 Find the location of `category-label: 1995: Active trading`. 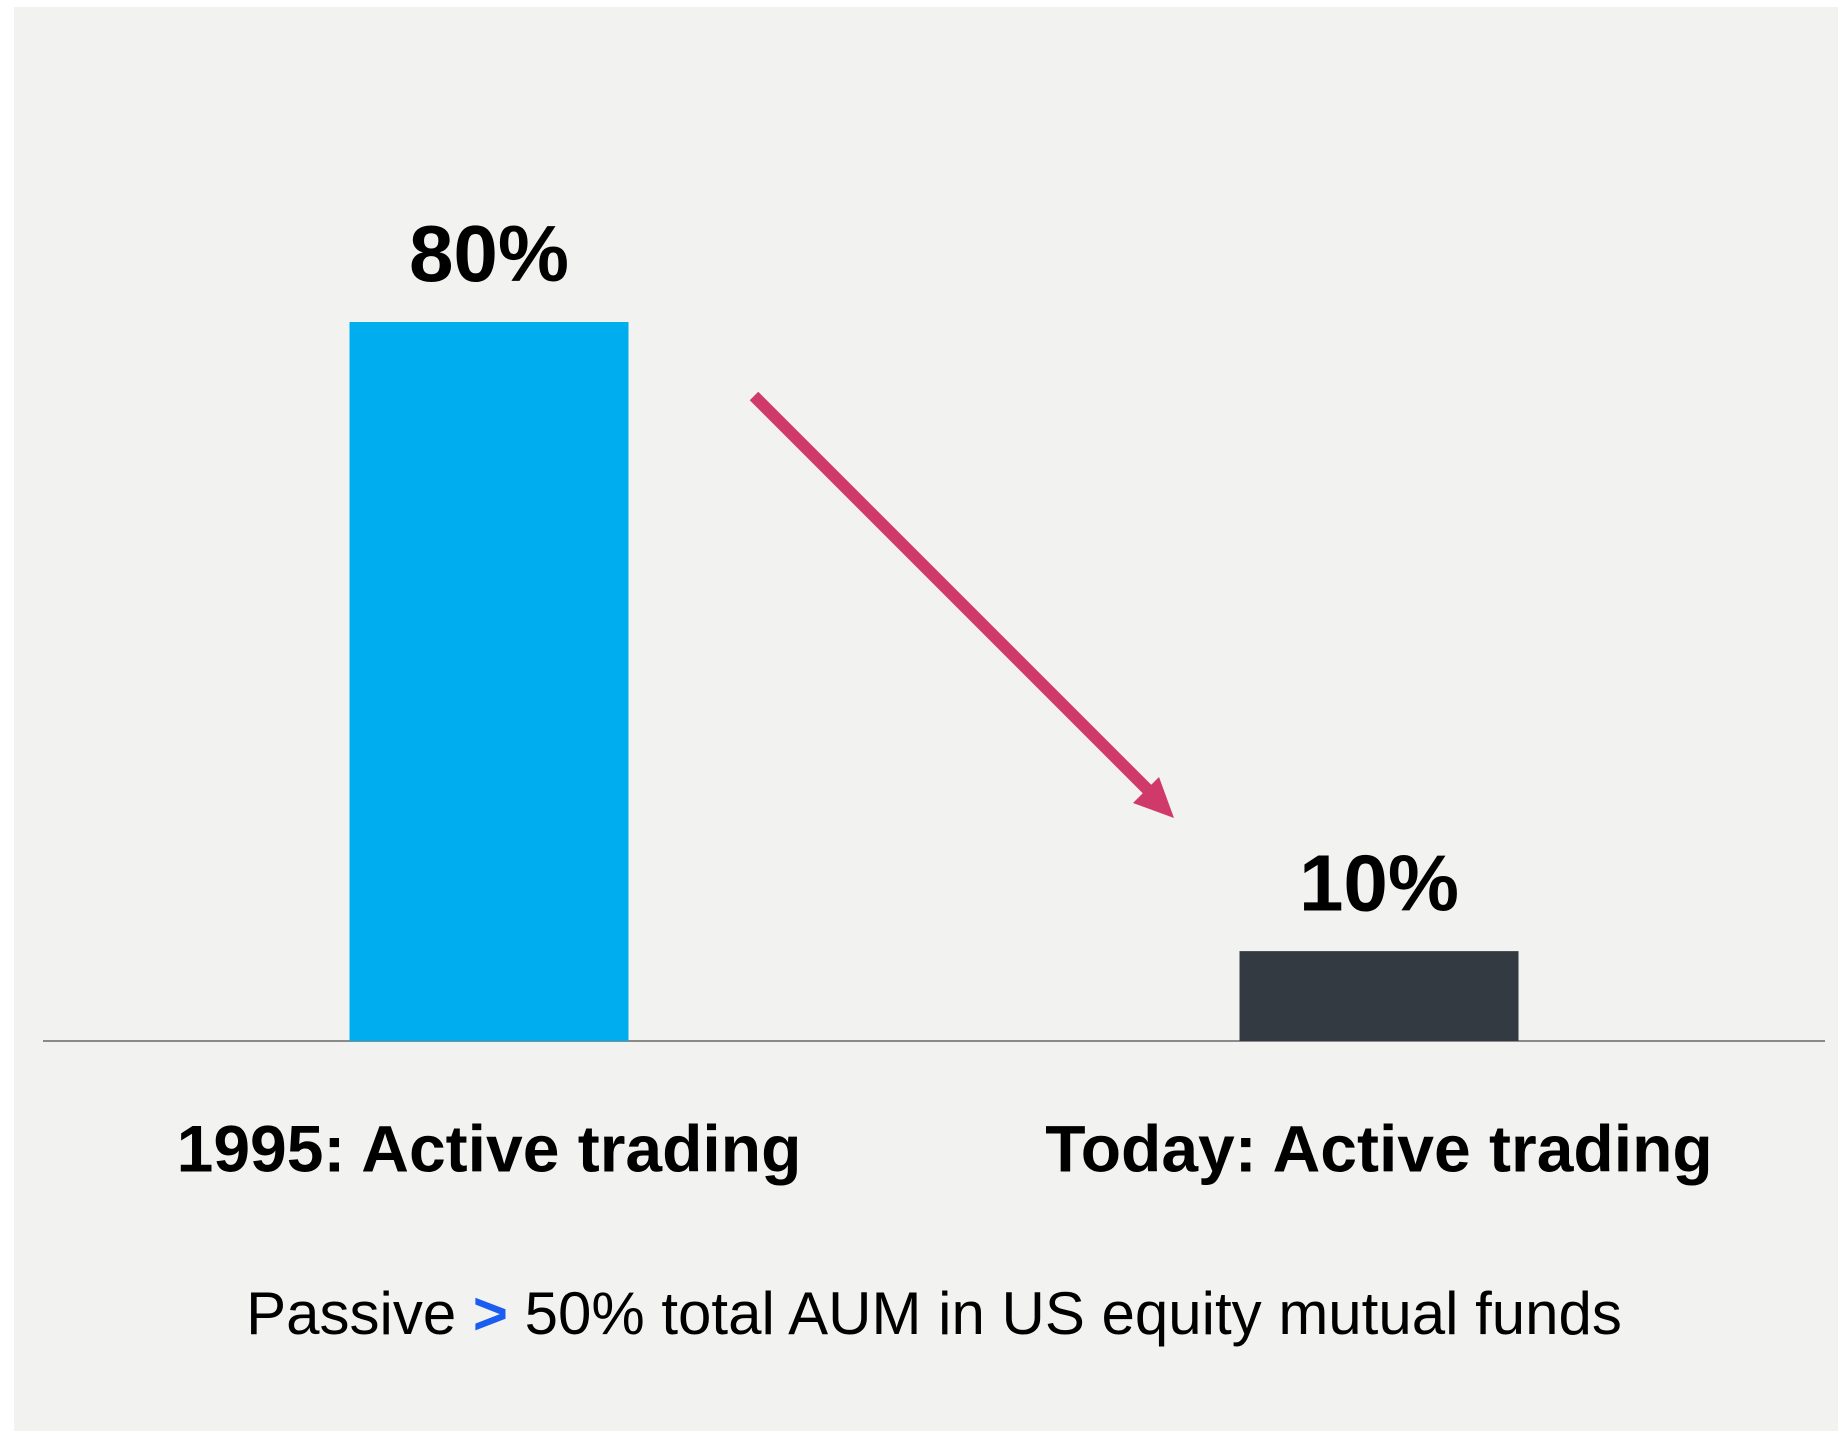

category-label: 1995: Active trading is located at coordinates (489, 1148).